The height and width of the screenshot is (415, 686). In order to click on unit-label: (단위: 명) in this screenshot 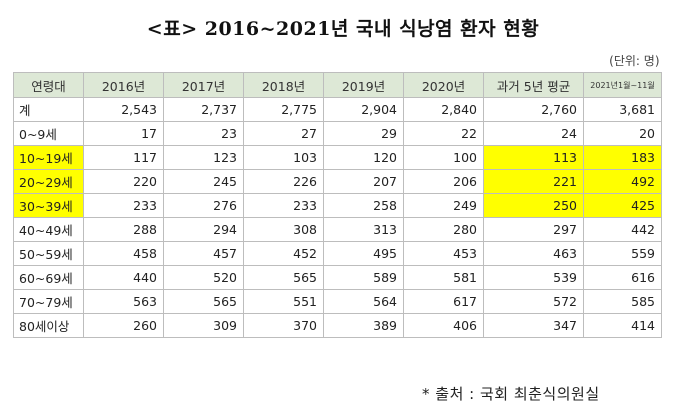, I will do `click(622, 60)`.